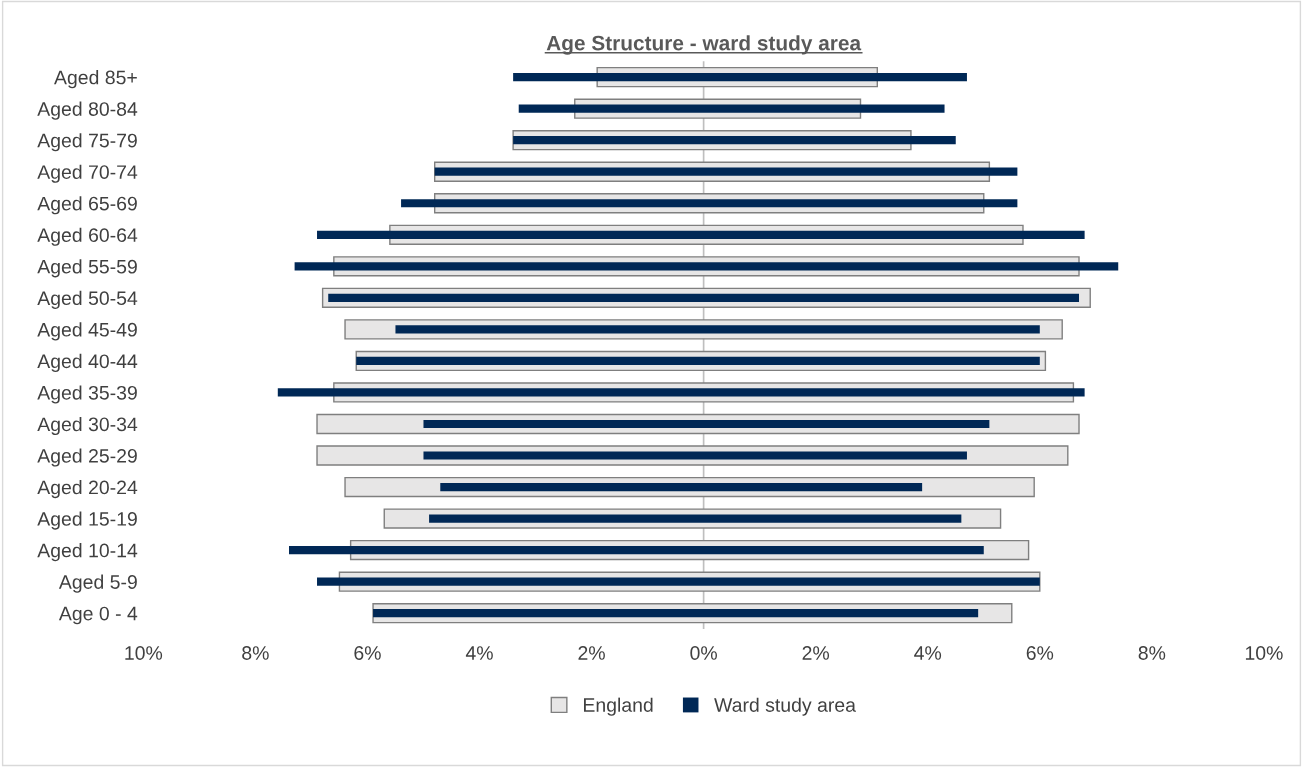 The height and width of the screenshot is (767, 1303). What do you see at coordinates (87, 520) in the screenshot?
I see `y-tick-label: Aged 15-19` at bounding box center [87, 520].